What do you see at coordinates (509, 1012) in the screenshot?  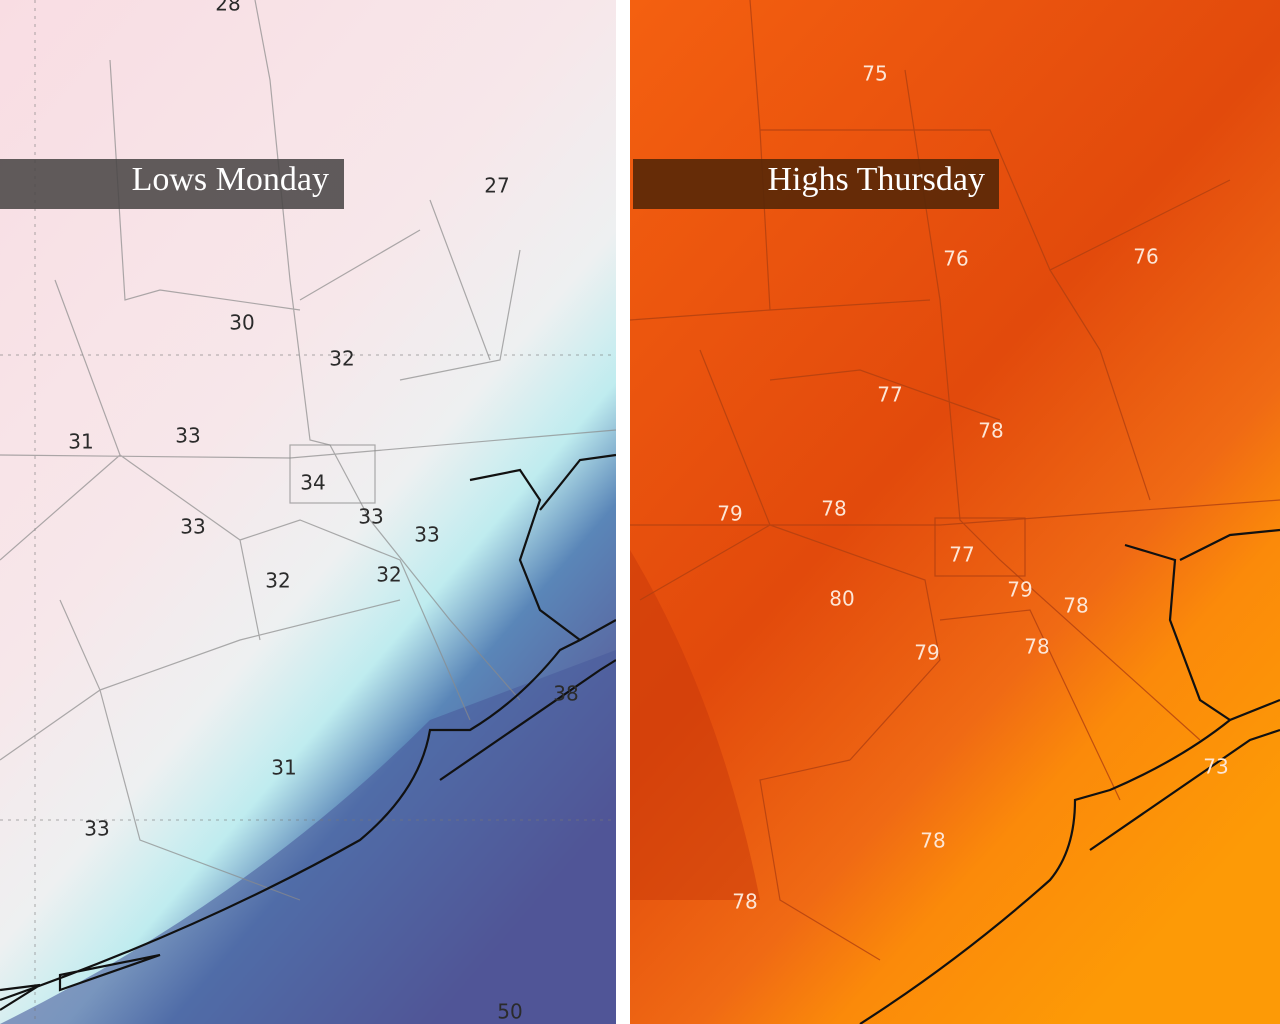 I see `temperature-label: 50` at bounding box center [509, 1012].